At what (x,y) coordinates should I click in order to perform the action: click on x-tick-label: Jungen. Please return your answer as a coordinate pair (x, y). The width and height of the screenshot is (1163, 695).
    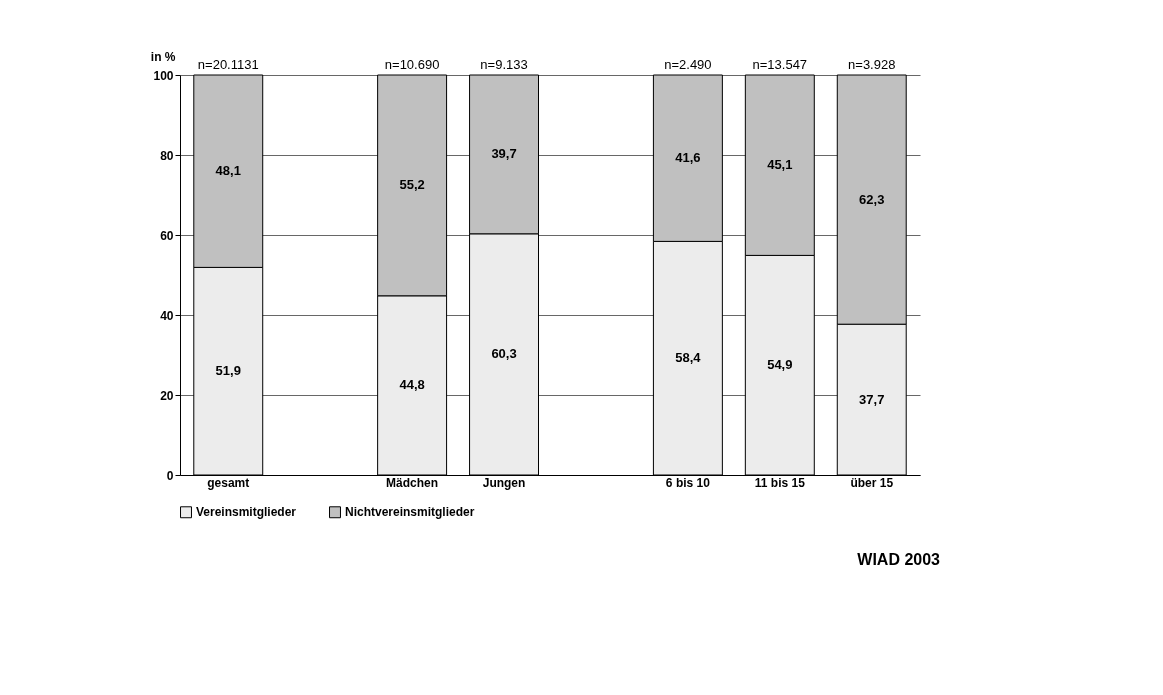
    Looking at the image, I should click on (504, 482).